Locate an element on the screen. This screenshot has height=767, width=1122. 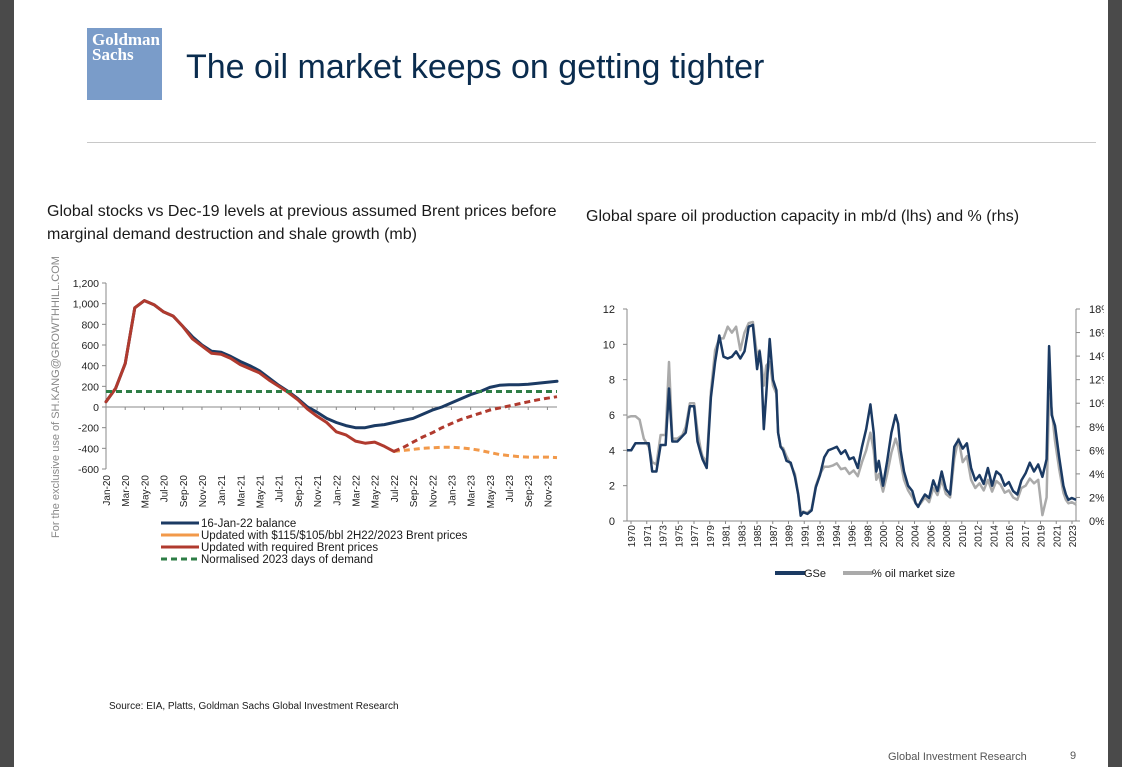
chart2-x-tick-label: 1973 is located at coordinates (664, 536).